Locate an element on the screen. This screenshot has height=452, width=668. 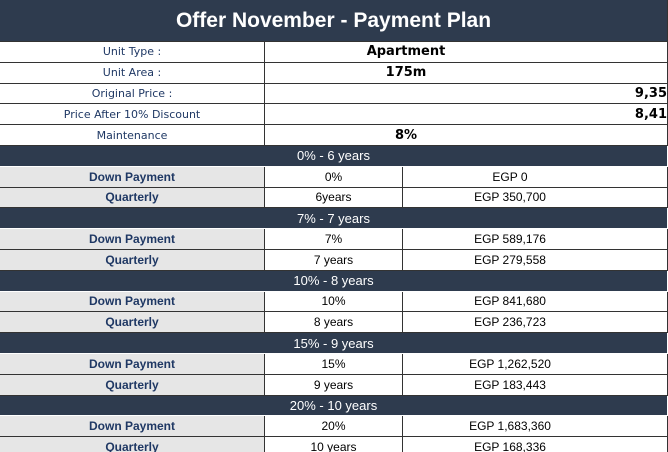
amount: EGP 350,700 is located at coordinates (535, 198).